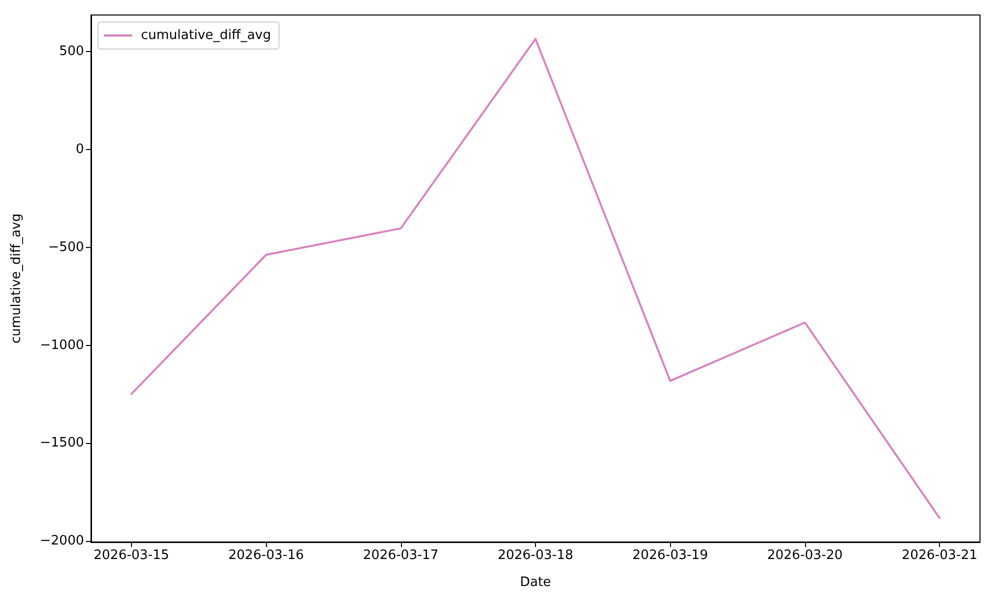 The height and width of the screenshot is (600, 1000). I want to click on x-tick-label: 2026-03-17, so click(401, 555).